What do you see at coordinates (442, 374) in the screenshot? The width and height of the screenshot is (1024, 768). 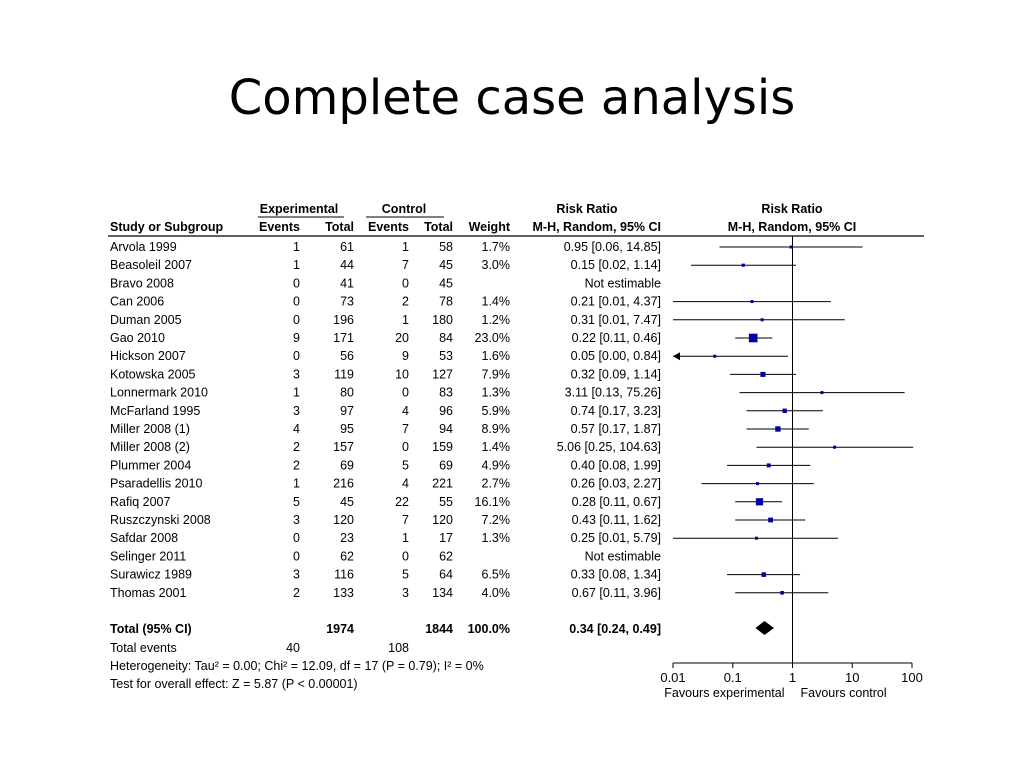 I see `ctl-total: 127` at bounding box center [442, 374].